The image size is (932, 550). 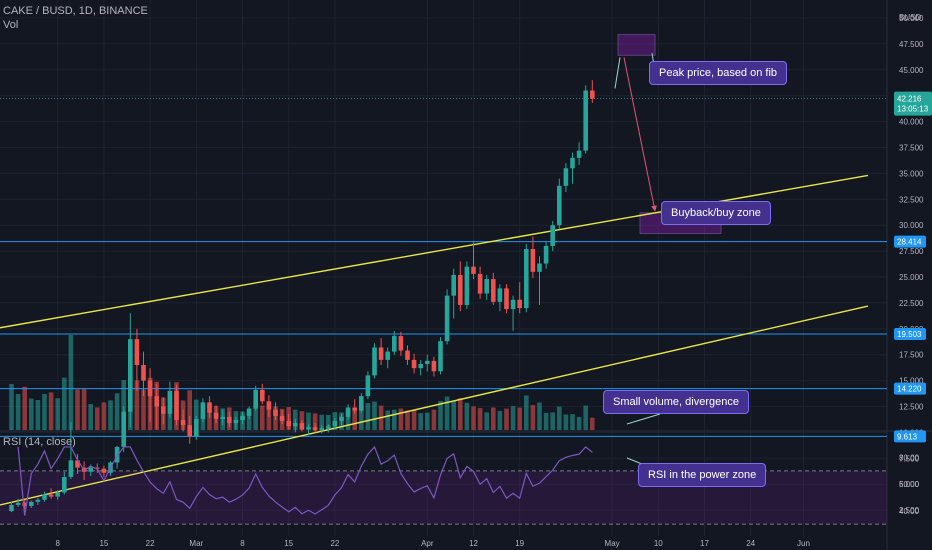 I want to click on time-tick-label: 17, so click(x=704, y=543).